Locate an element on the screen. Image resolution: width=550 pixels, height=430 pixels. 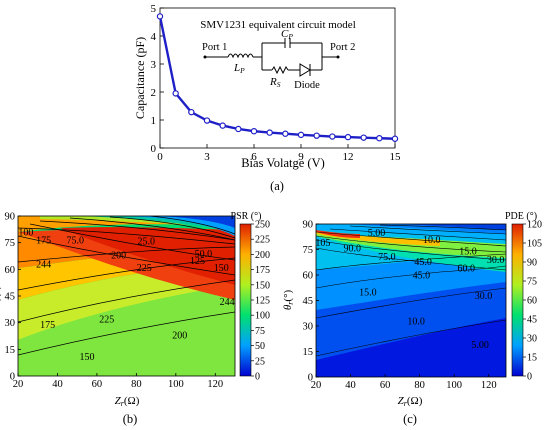
panel-c-contour-label: 60.0 is located at coordinates (467, 269).